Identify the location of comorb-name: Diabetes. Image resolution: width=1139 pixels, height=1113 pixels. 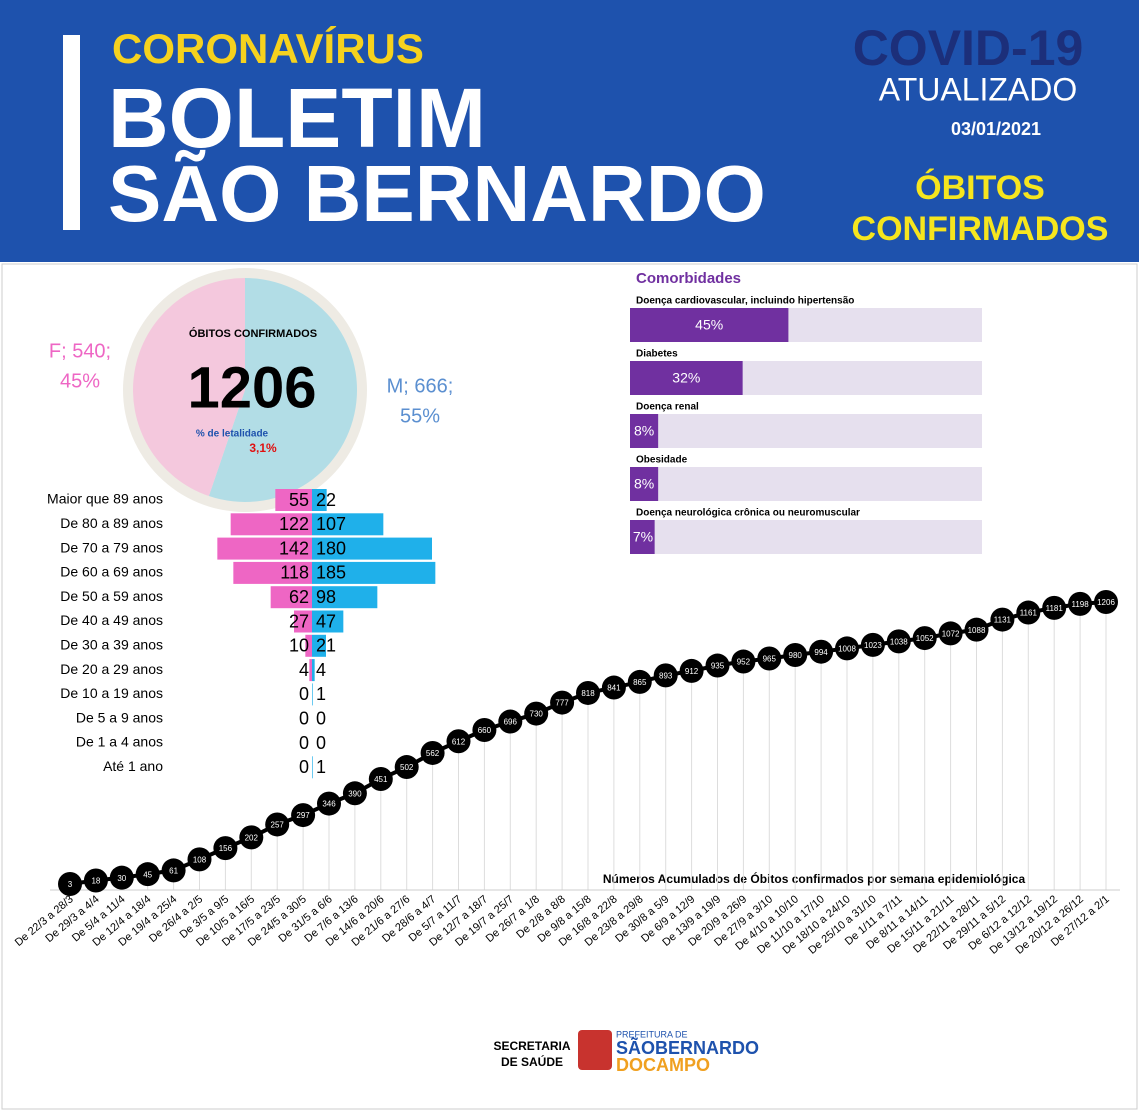
(657, 354).